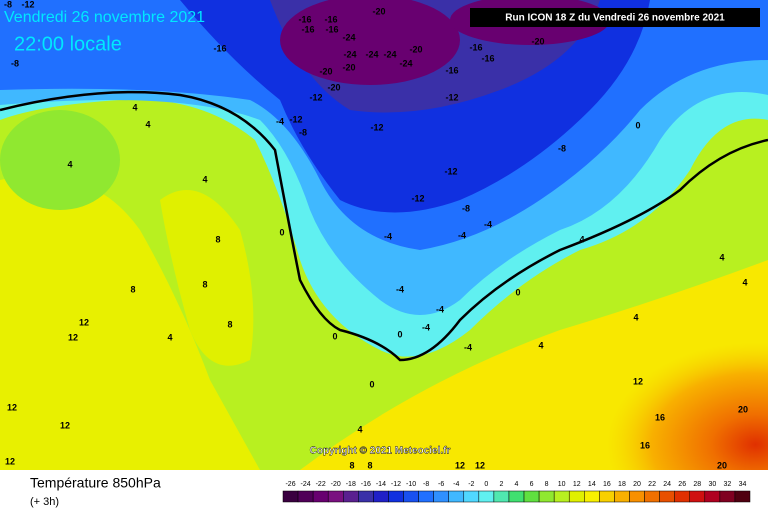  I want to click on scale-label: -20, so click(336, 484).